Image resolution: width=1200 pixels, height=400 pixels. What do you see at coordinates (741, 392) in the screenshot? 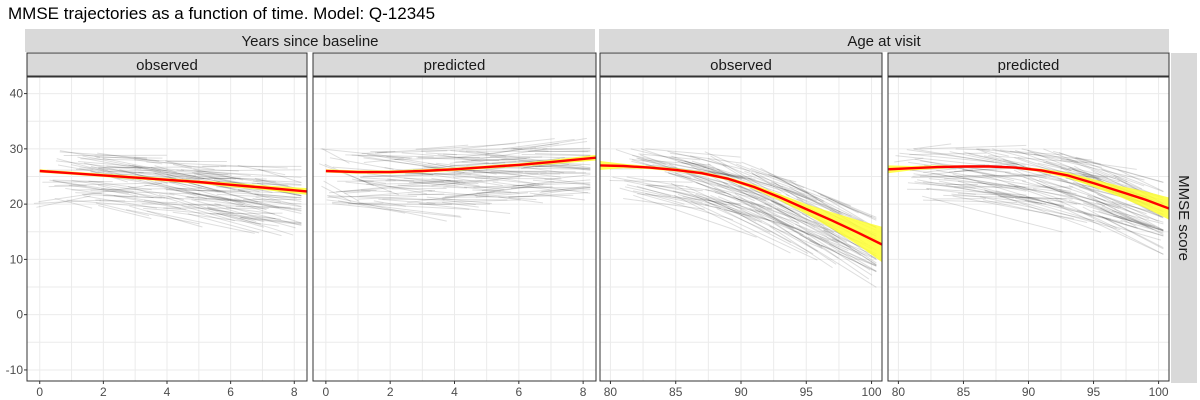
I see `x-tick-label: 90` at bounding box center [741, 392].